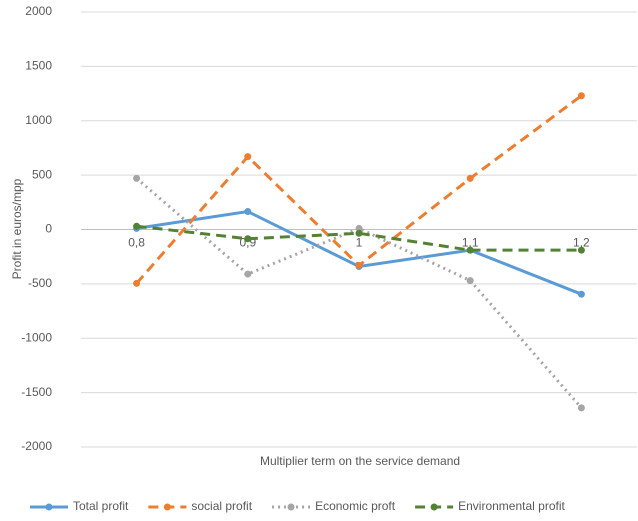  Describe the element at coordinates (470, 243) in the screenshot. I see `x-tick-label: 1,1` at that location.